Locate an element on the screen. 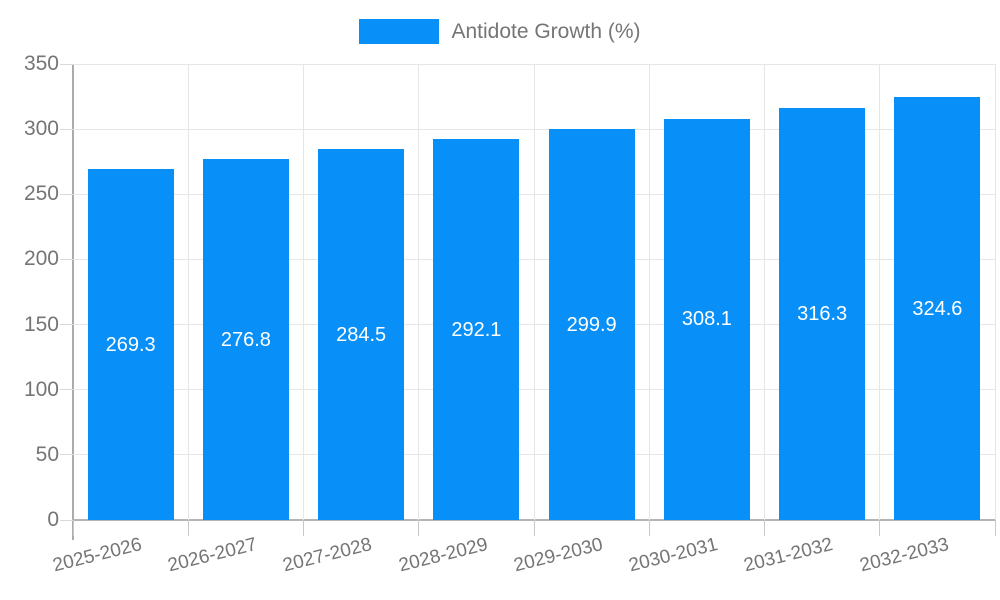 This screenshot has width=1000, height=600. y-axis-tick-label: 200 is located at coordinates (41, 259).